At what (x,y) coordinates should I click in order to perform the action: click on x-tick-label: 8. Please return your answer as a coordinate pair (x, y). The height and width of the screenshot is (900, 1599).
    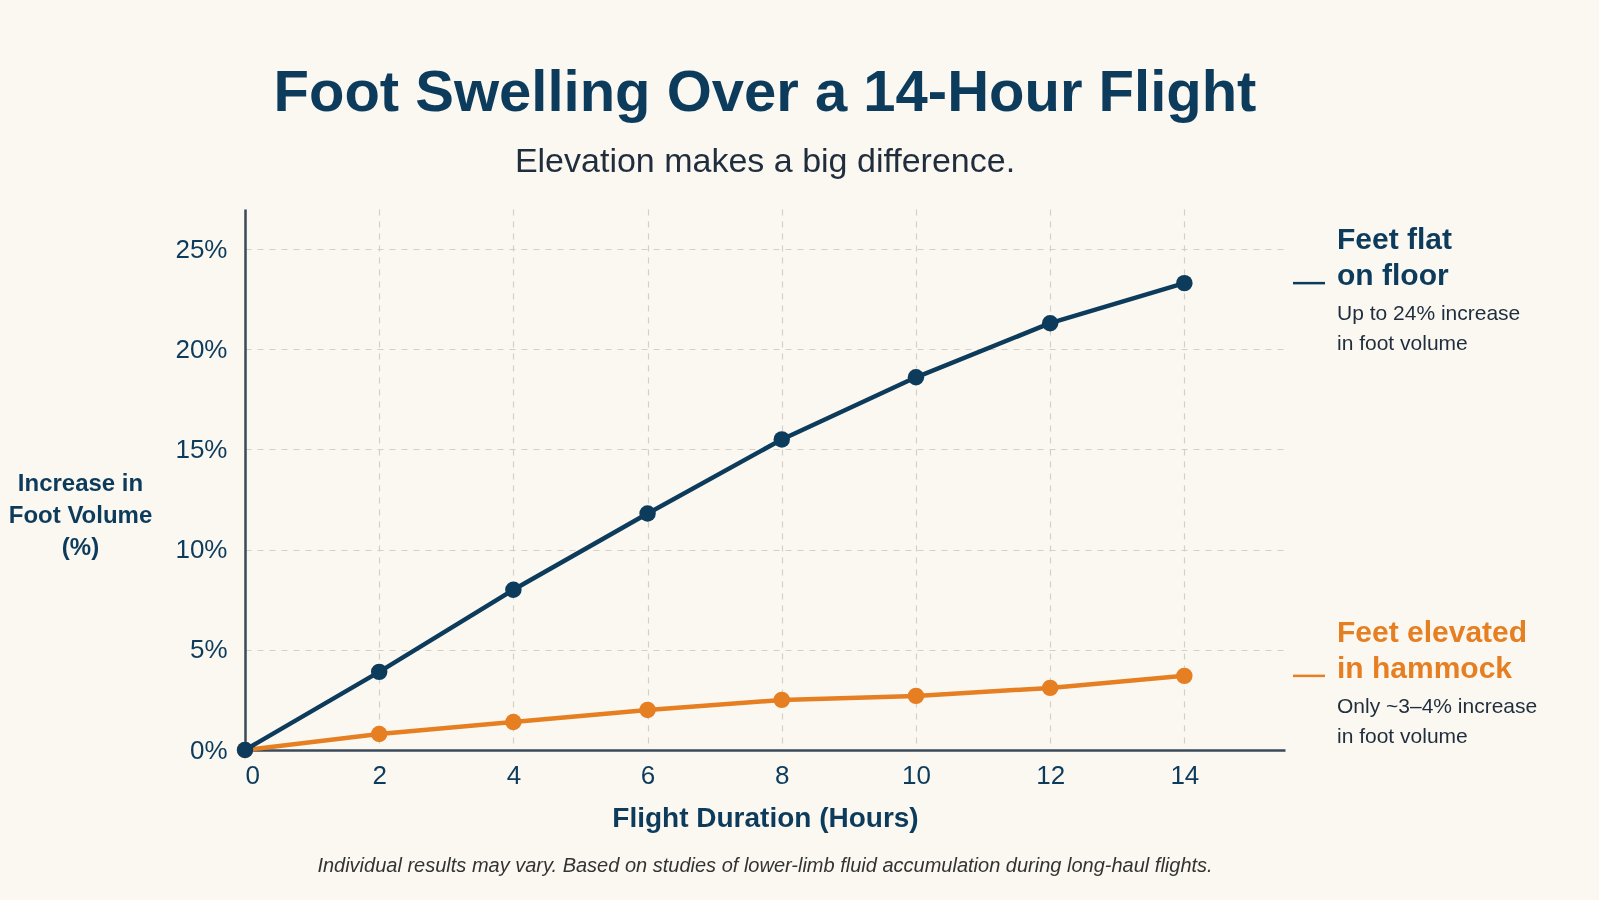
    Looking at the image, I should click on (782, 774).